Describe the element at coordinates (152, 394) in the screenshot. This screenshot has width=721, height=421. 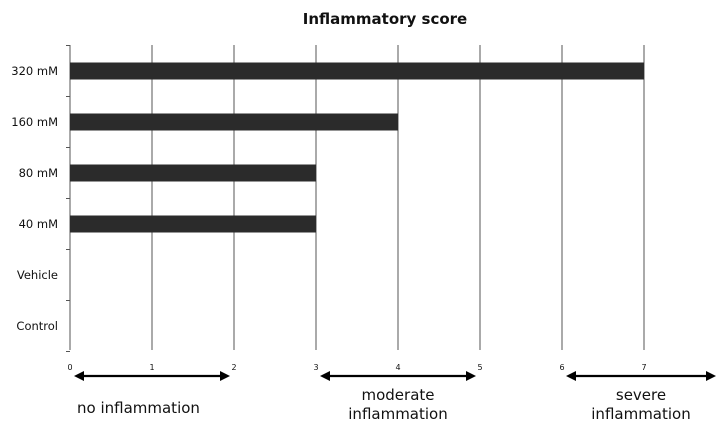
I see `scale-band-0: no inflammation` at that location.